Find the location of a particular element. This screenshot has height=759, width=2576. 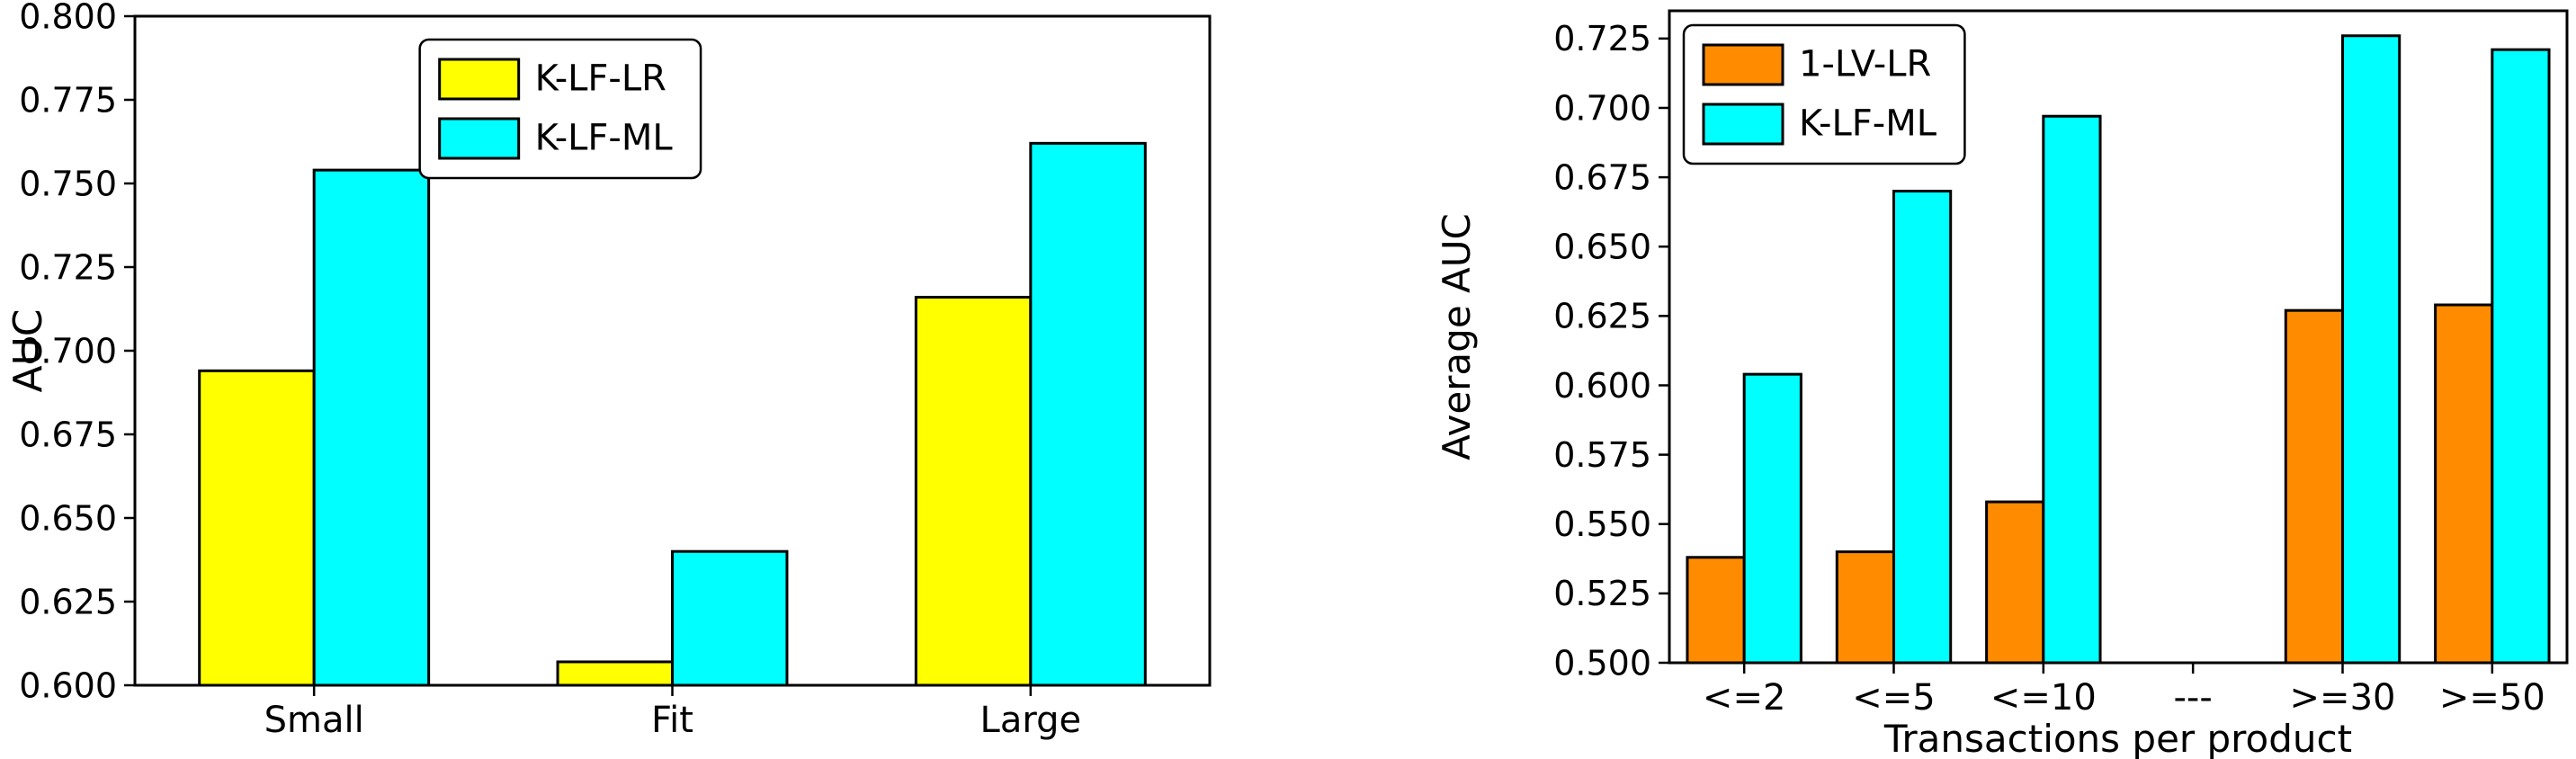

x-tick-label: <=10 is located at coordinates (2043, 698).